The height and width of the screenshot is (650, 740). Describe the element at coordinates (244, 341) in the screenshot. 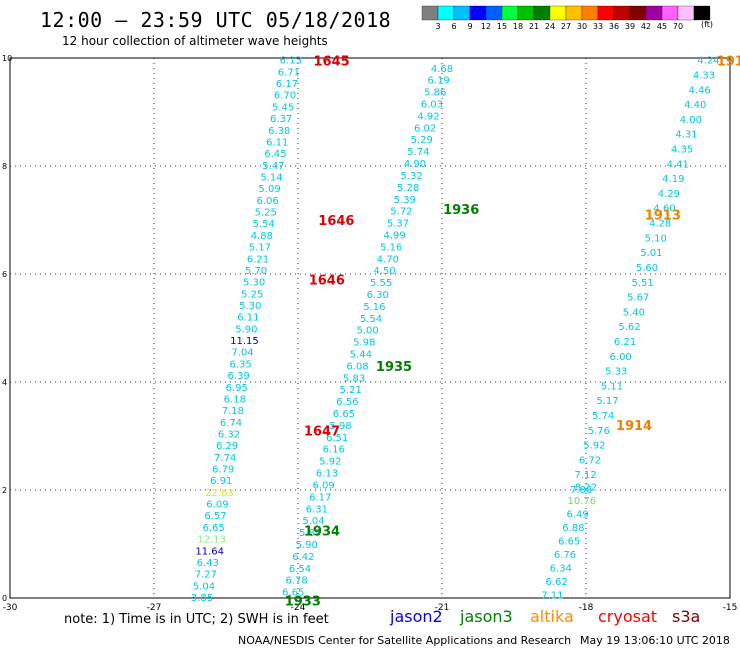

I see `wave-height-label: 11.15` at that location.